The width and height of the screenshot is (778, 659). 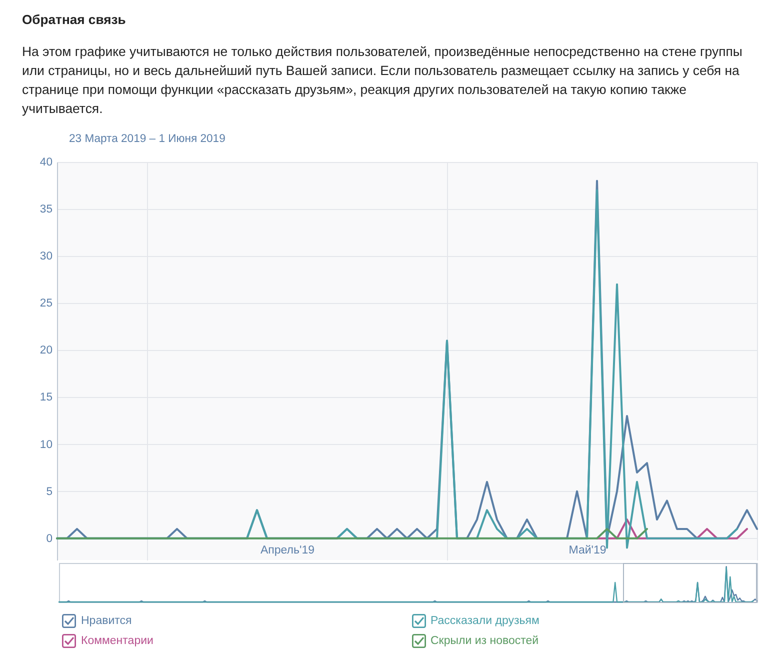 I want to click on y-tick-label: 0, so click(x=49, y=538).